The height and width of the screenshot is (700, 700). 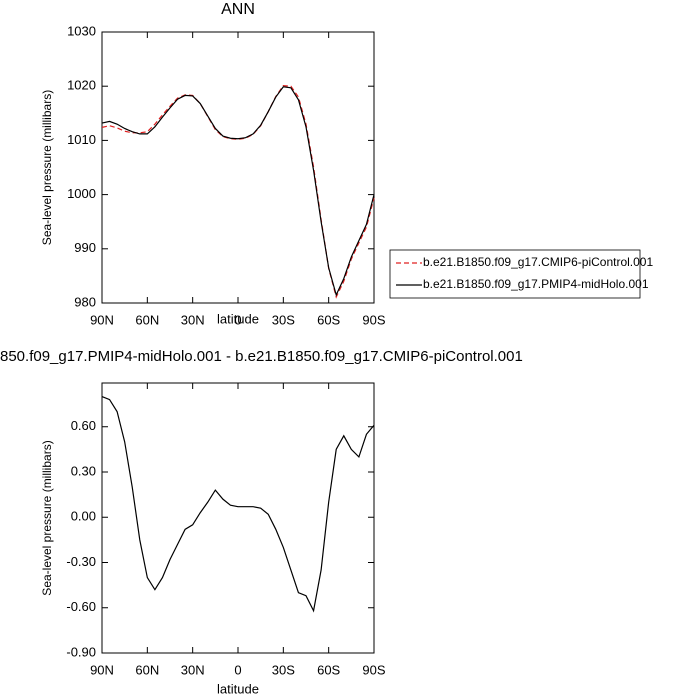 I want to click on y-tick-label: 990, so click(x=85, y=247).